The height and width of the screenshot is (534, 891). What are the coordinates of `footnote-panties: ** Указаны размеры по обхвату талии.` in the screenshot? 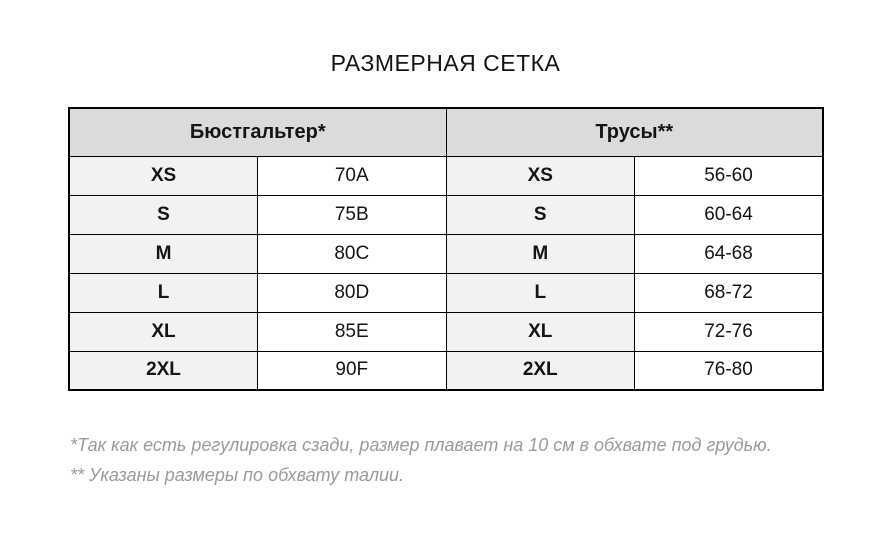 It's located at (237, 475).